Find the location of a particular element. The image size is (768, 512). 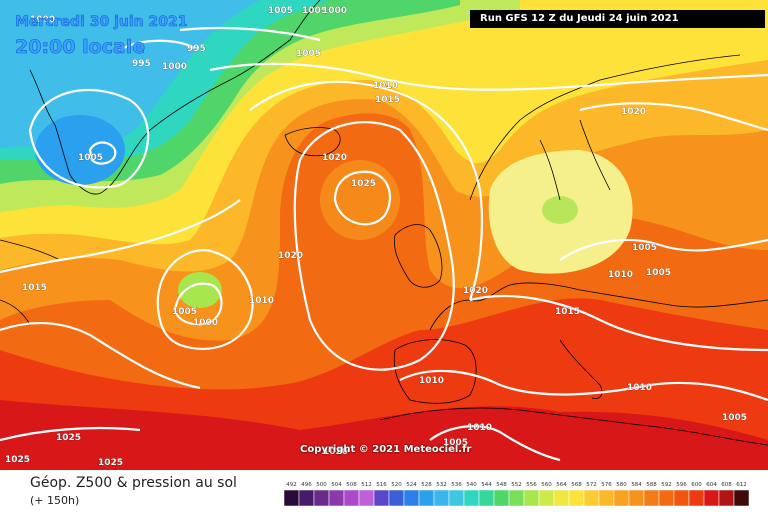

isobar-label: 995 is located at coordinates (141, 64).